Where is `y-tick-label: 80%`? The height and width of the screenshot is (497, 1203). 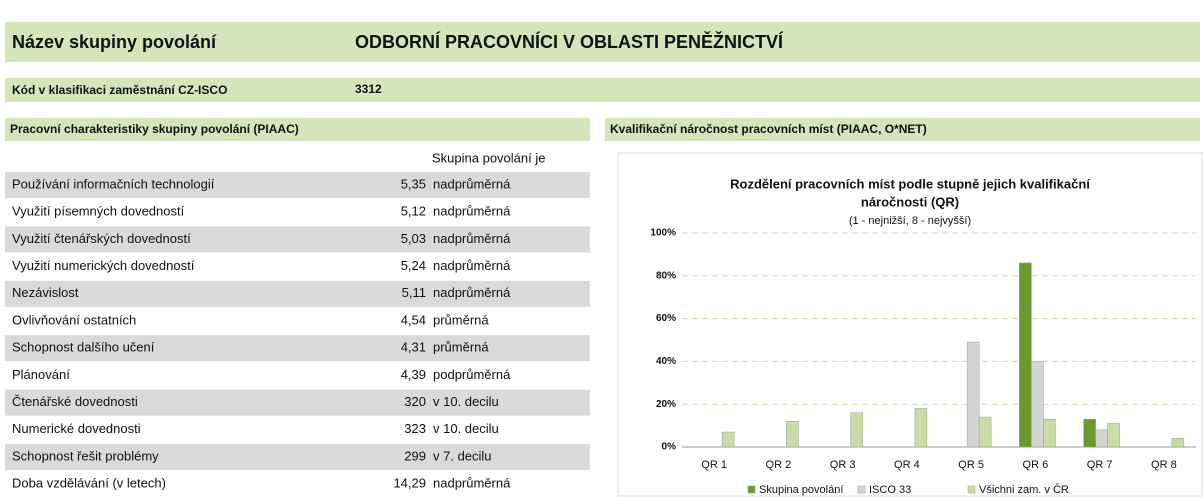
y-tick-label: 80% is located at coordinates (666, 275).